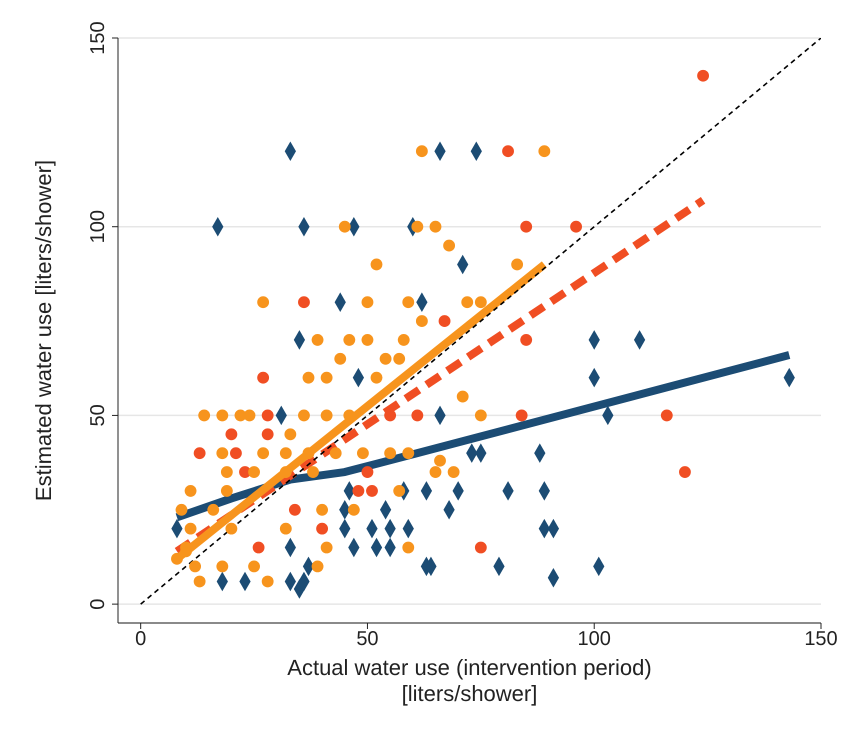 This screenshot has width=859, height=742. What do you see at coordinates (98, 604) in the screenshot?
I see `y-tick-label: 0` at bounding box center [98, 604].